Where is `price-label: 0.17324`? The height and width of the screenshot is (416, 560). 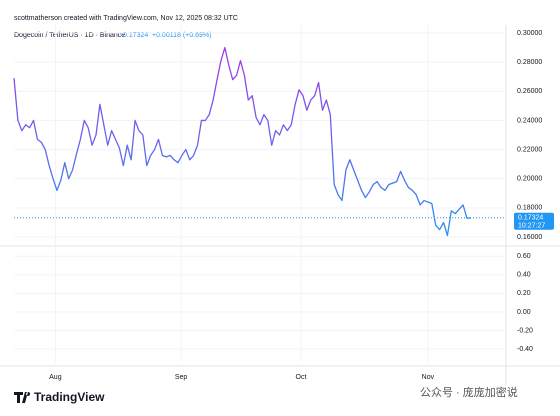 price-label: 0.17324 is located at coordinates (530, 218).